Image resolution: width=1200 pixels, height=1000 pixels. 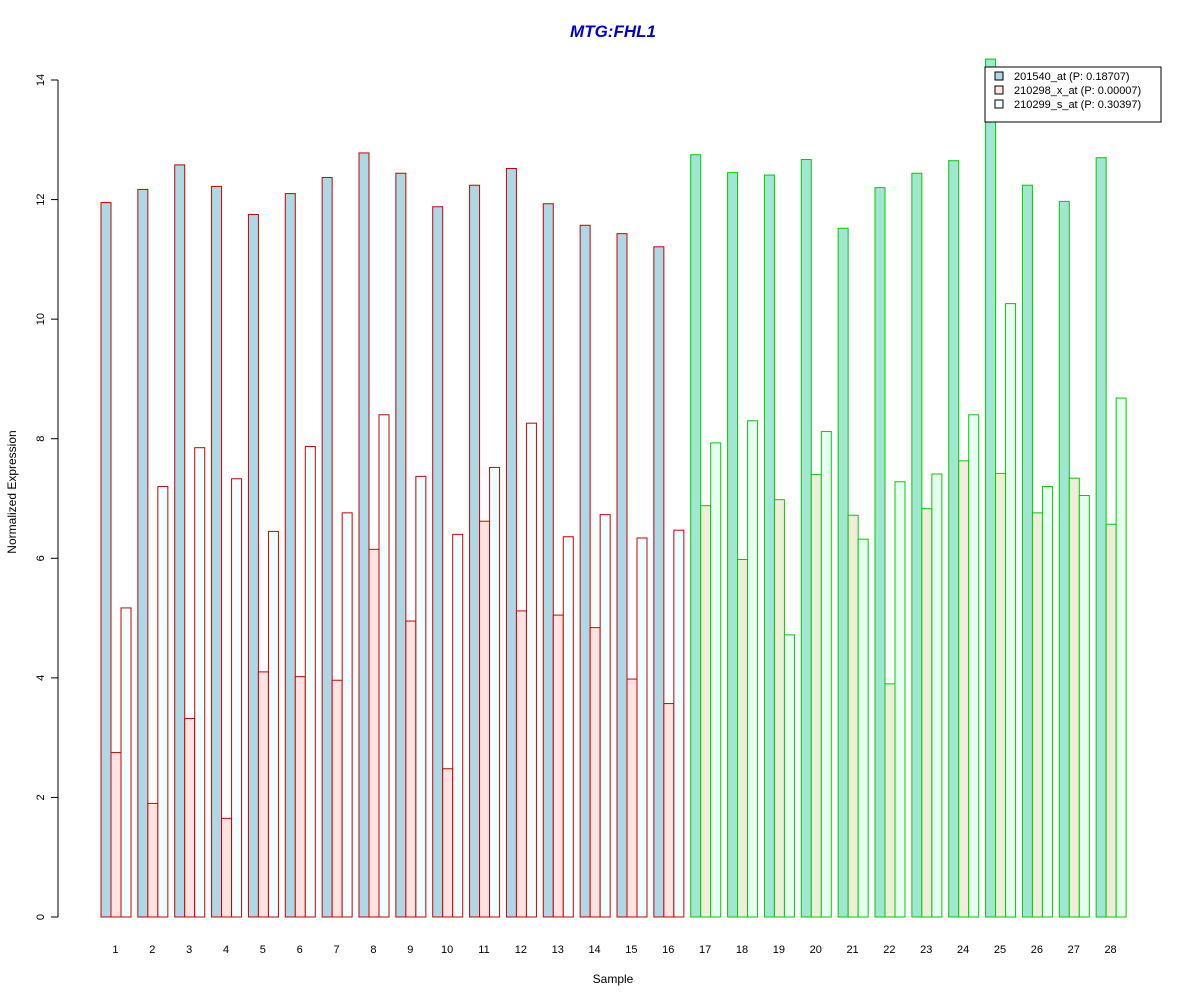 What do you see at coordinates (41, 917) in the screenshot?
I see `y-tick-label: 0` at bounding box center [41, 917].